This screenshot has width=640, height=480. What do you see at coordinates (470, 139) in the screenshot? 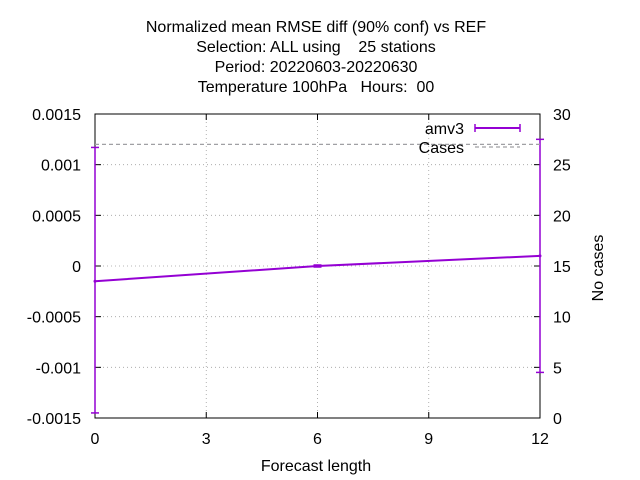
I see `legend: amv3 Cases` at bounding box center [470, 139].